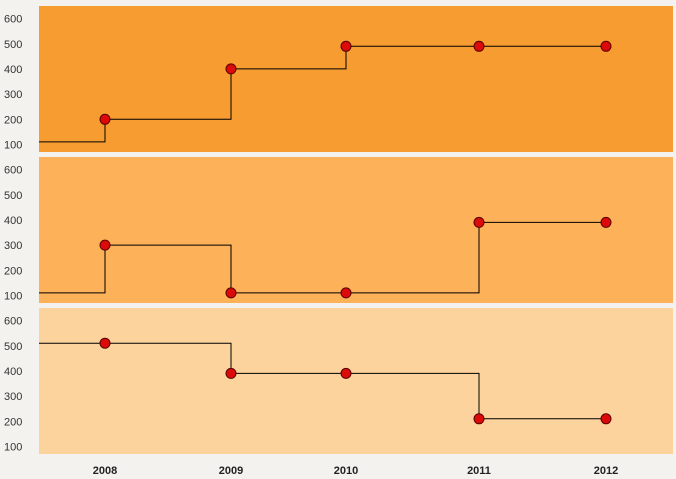 This screenshot has height=479, width=676. What do you see at coordinates (346, 471) in the screenshot?
I see `x-tick-label: 2010` at bounding box center [346, 471].